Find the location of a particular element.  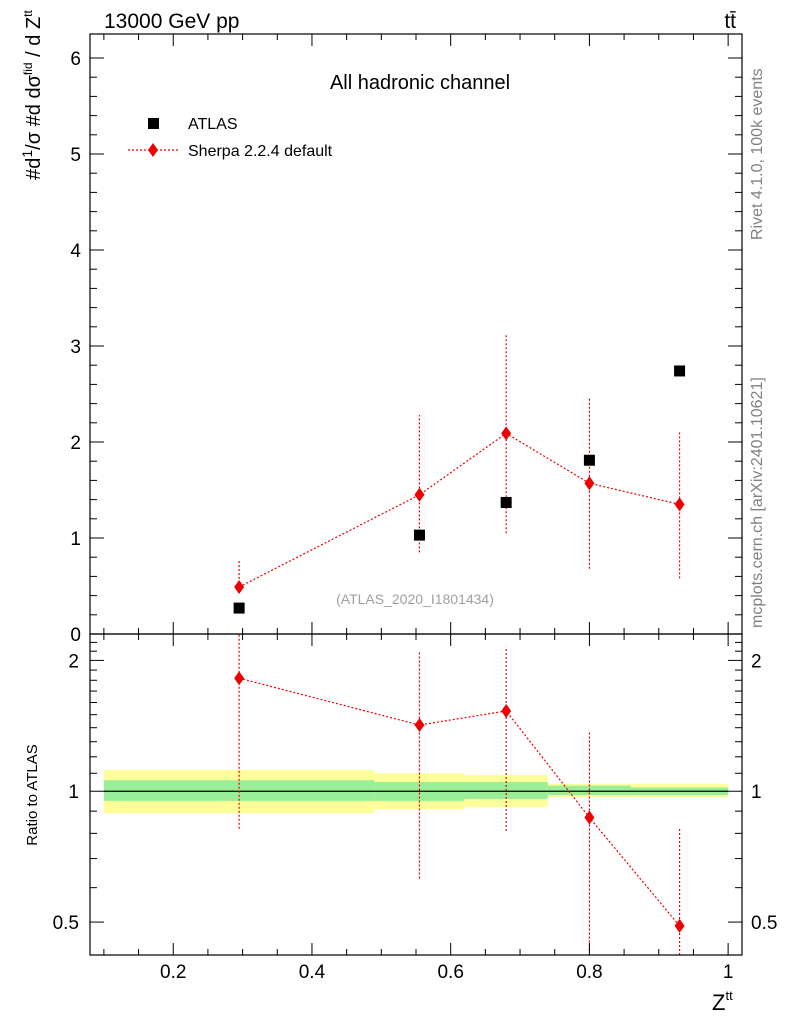

legend: ATLAS Sherpa 2.2.4 default is located at coordinates (230, 138).